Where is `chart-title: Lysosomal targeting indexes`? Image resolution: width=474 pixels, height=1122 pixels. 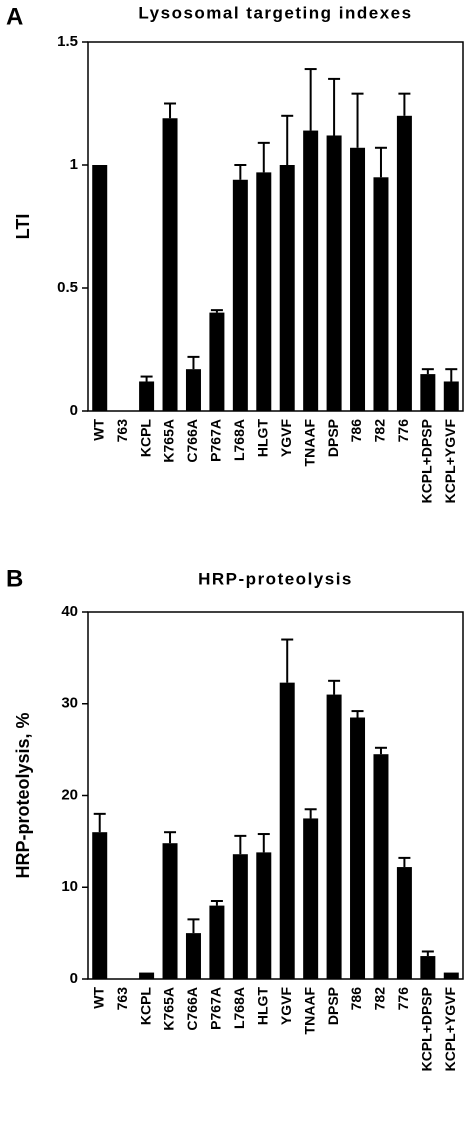
chart-title: Lysosomal targeting indexes is located at coordinates (275, 12).